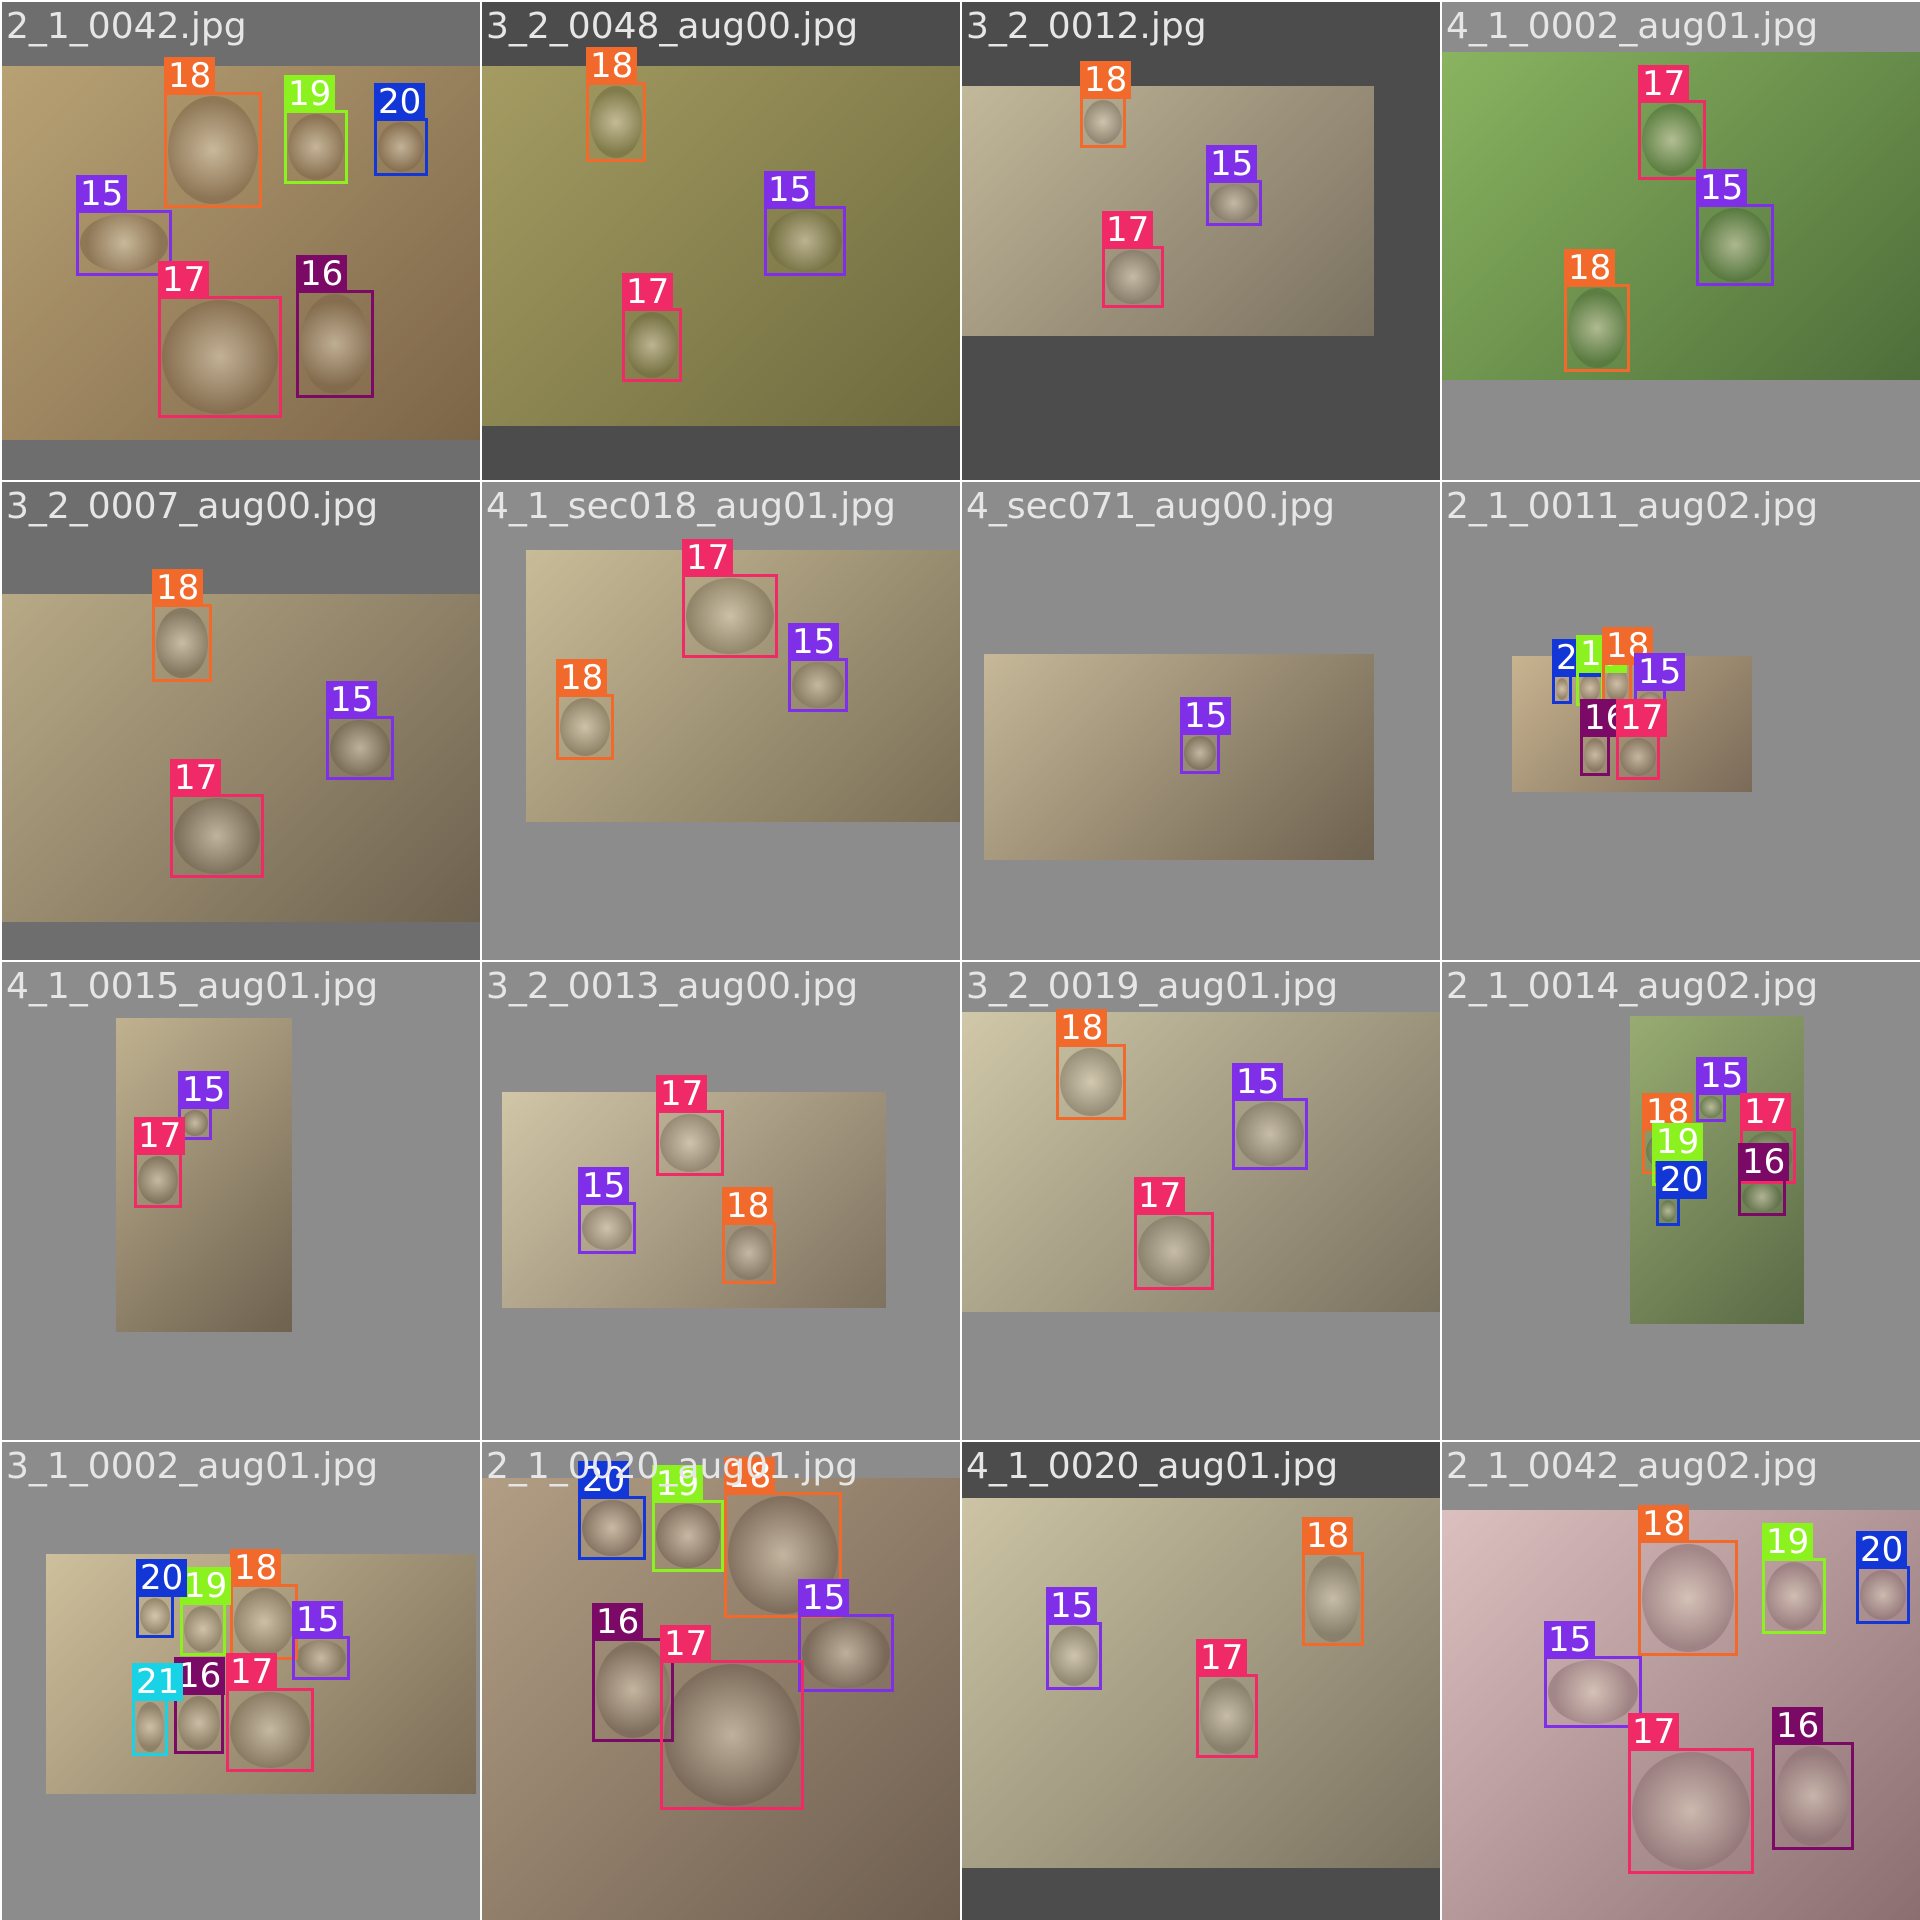  Describe the element at coordinates (1632, 26) in the screenshot. I see `image-filename: 4_1_0002_aug01.jpg` at that location.